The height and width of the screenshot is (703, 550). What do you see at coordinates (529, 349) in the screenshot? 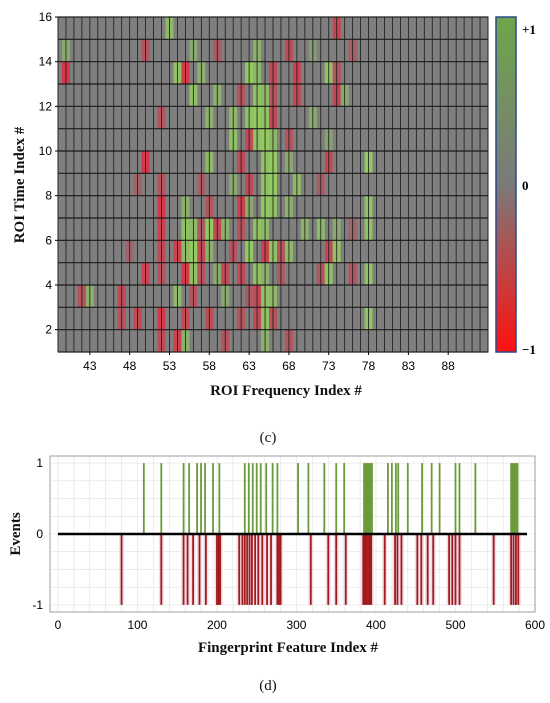
I see `colorbar-min-label: −1` at bounding box center [529, 349].